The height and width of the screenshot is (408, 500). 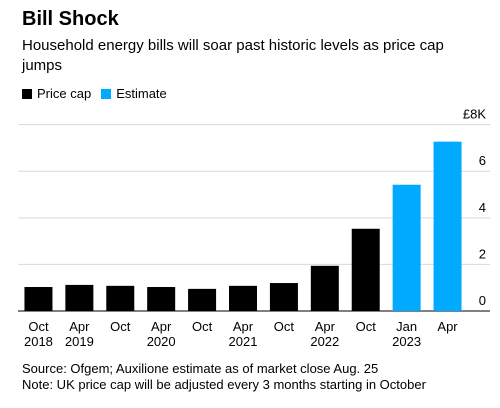 I want to click on legend-item: Estimate, so click(x=134, y=93).